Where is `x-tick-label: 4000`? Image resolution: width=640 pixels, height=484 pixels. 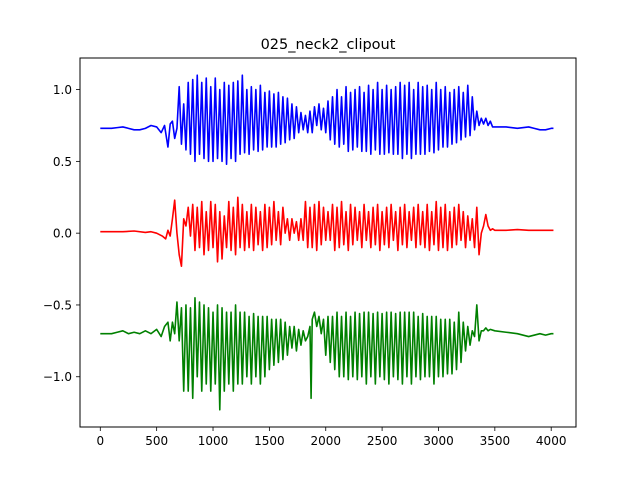 x-tick-label: 4000 is located at coordinates (551, 441).